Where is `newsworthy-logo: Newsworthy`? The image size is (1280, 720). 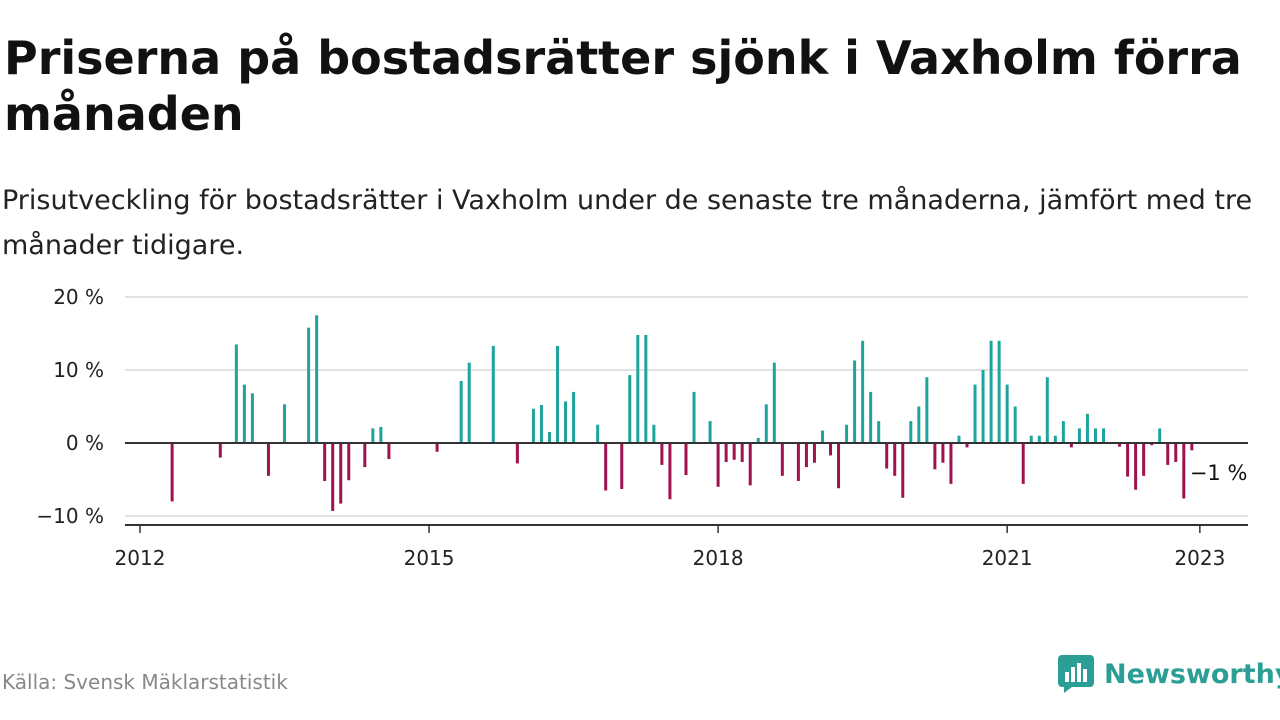 newsworthy-logo: Newsworthy is located at coordinates (1169, 674).